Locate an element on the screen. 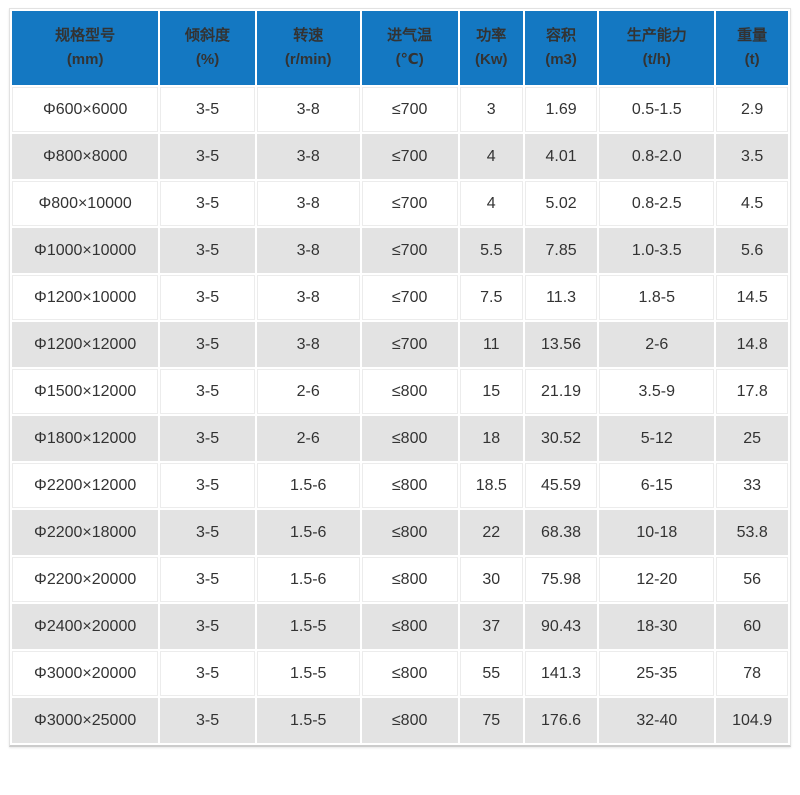 Image resolution: width=800 pixels, height=795 pixels. table-row: Φ1500×12000 3-5 2-6 ≤800 15 21.19 3.5-9 17.8 is located at coordinates (400, 391).